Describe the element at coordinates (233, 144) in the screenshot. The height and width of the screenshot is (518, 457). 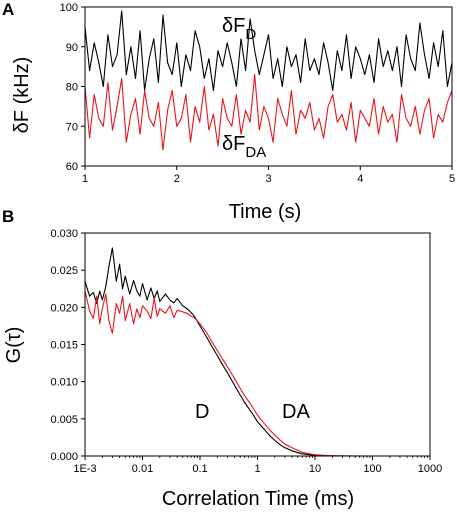
I see `annotation-fret-base: δF` at that location.